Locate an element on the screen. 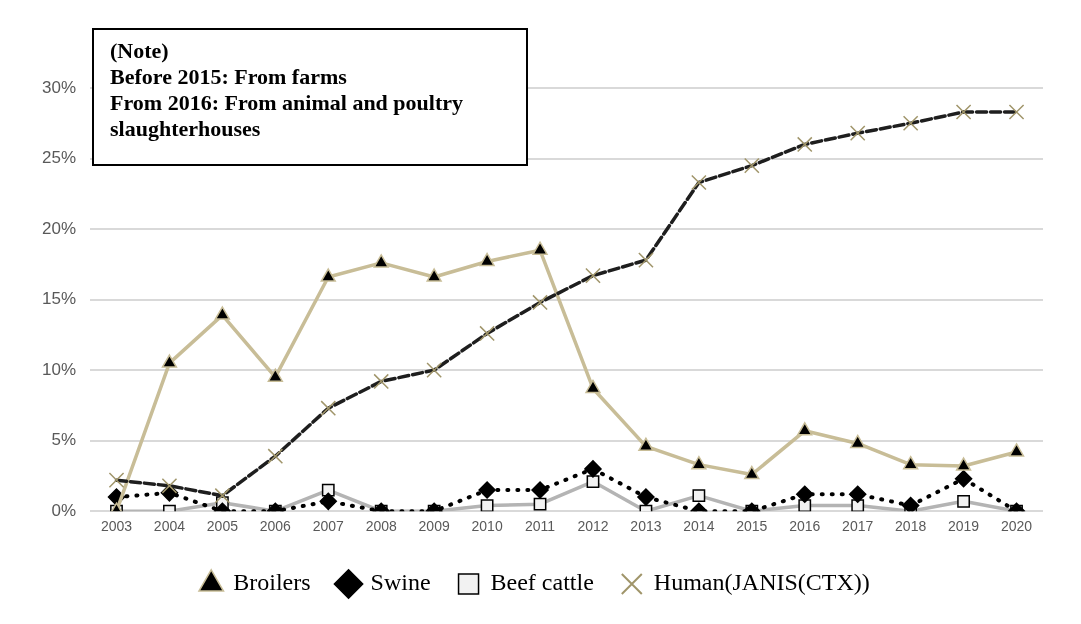 The height and width of the screenshot is (624, 1081). x-tick-label: 2011 is located at coordinates (540, 526).